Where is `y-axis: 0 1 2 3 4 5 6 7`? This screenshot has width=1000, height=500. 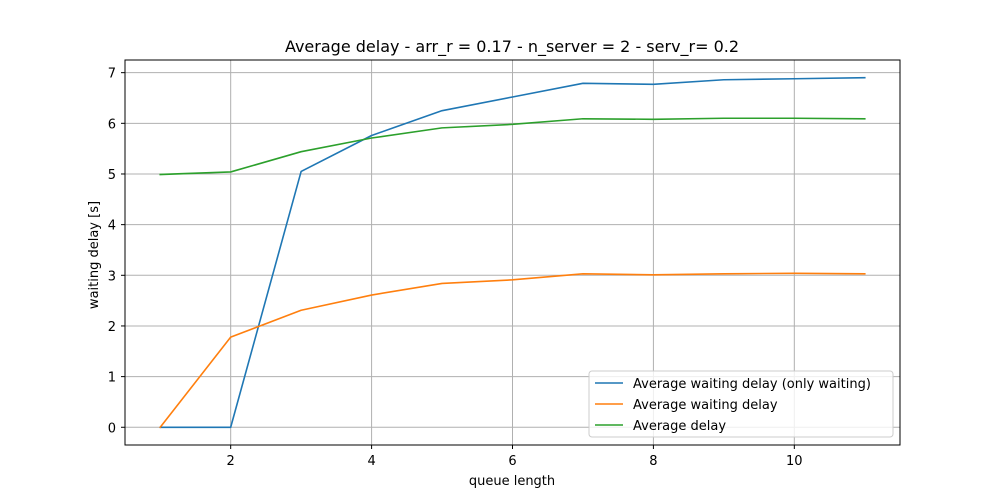
y-axis: 0 1 2 3 4 5 6 7 is located at coordinates (116, 251).